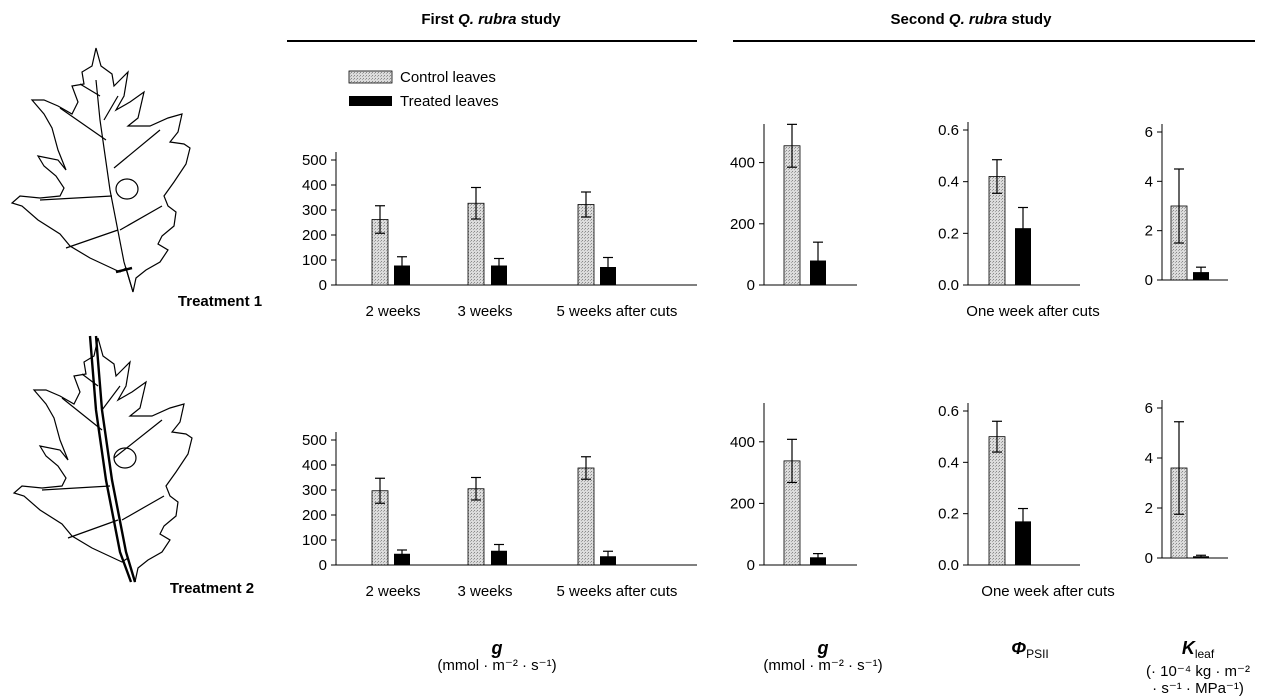 Image resolution: width=1264 pixels, height=697 pixels. I want to click on phi-symbol: Φ, so click(1019, 648).